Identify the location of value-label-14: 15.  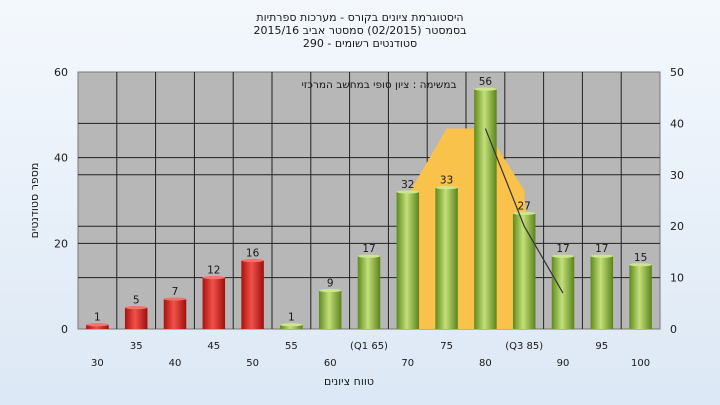
(640, 258).